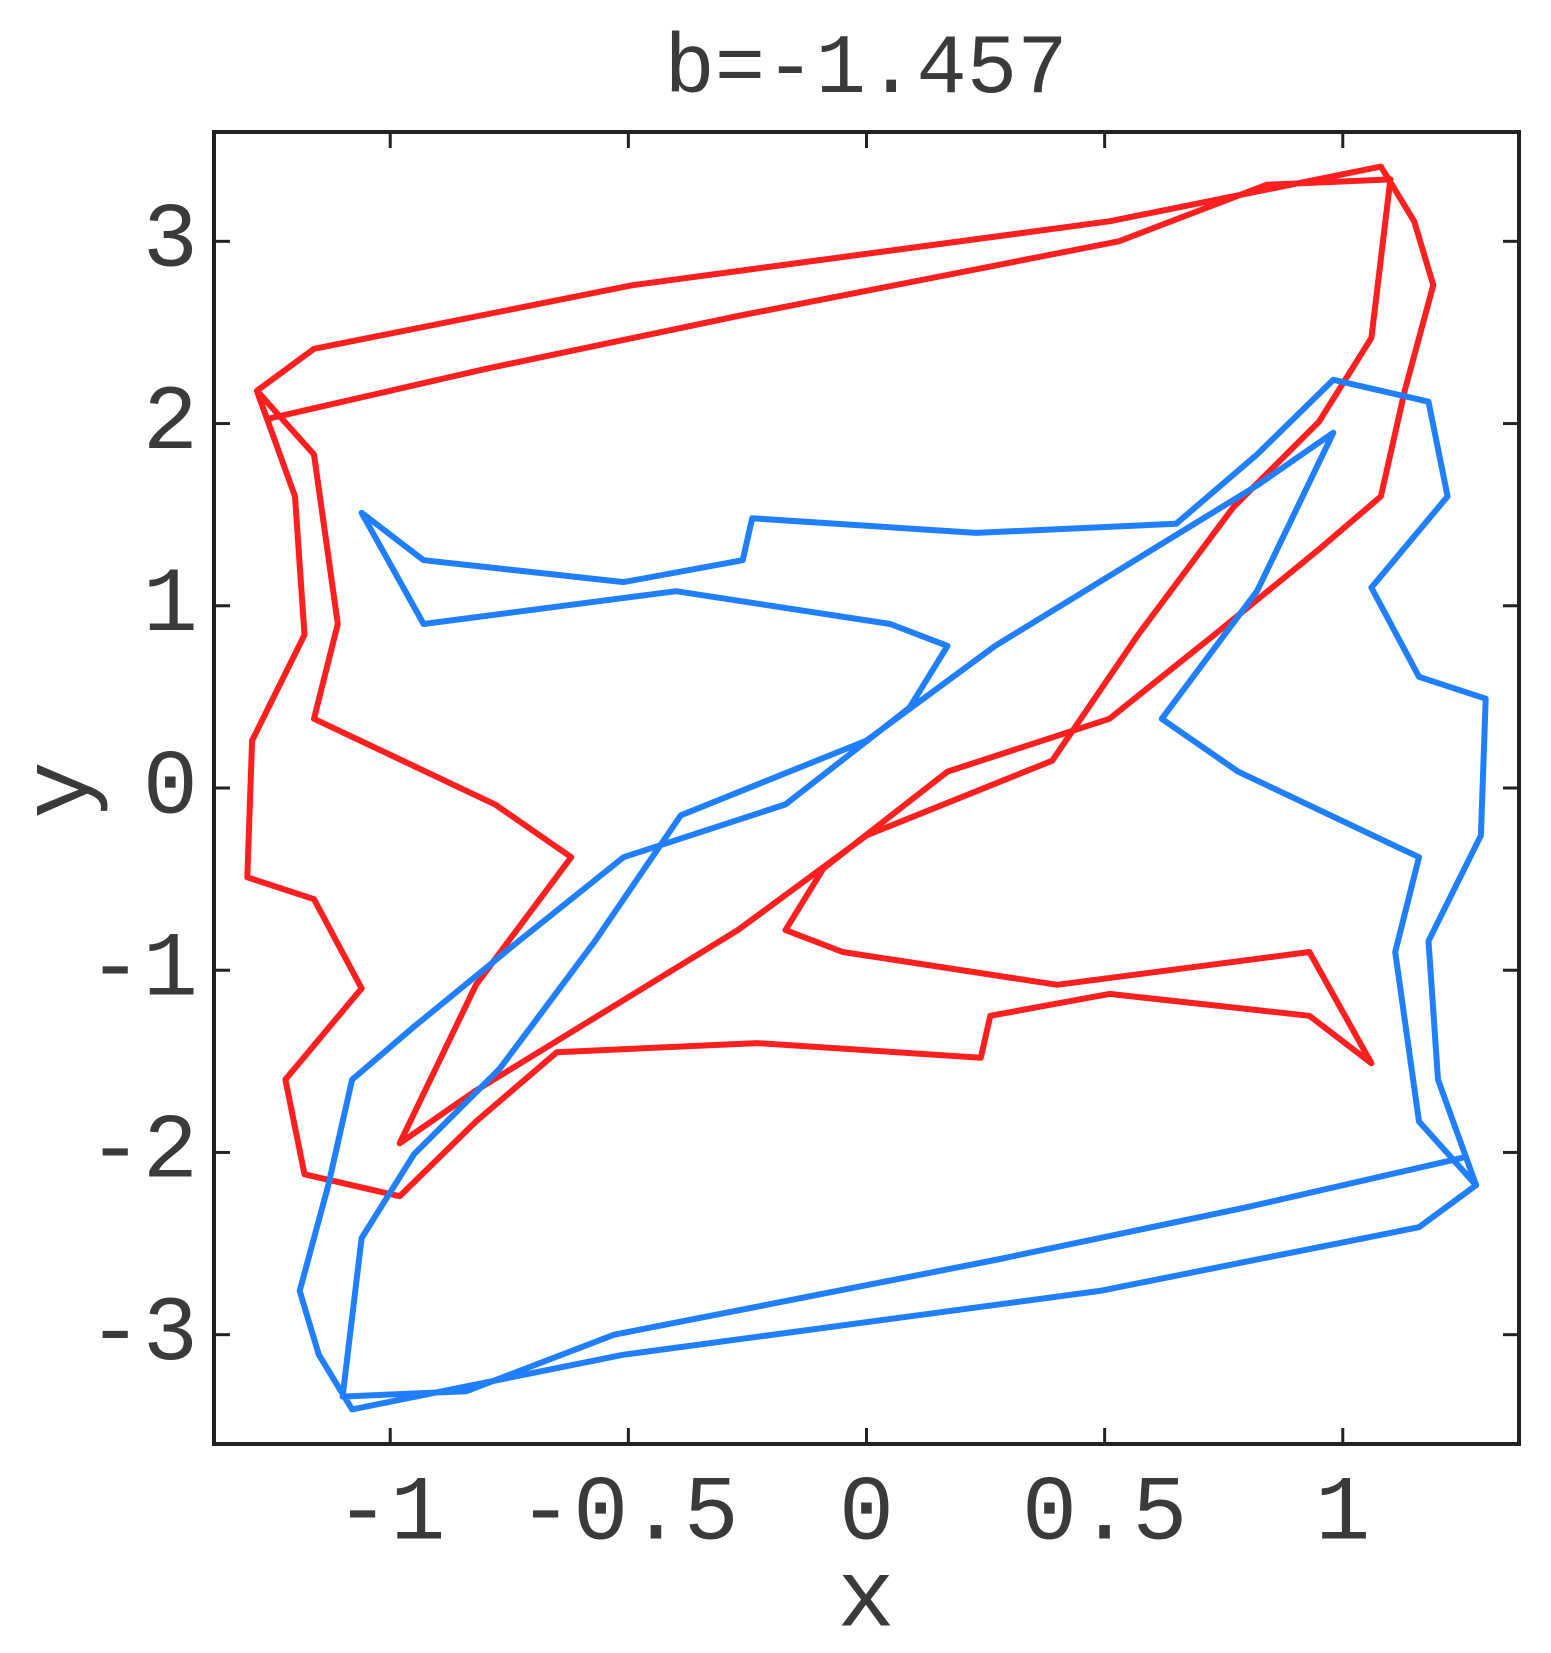  Describe the element at coordinates (143, 1334) in the screenshot. I see `y-tick-label: -3` at that location.